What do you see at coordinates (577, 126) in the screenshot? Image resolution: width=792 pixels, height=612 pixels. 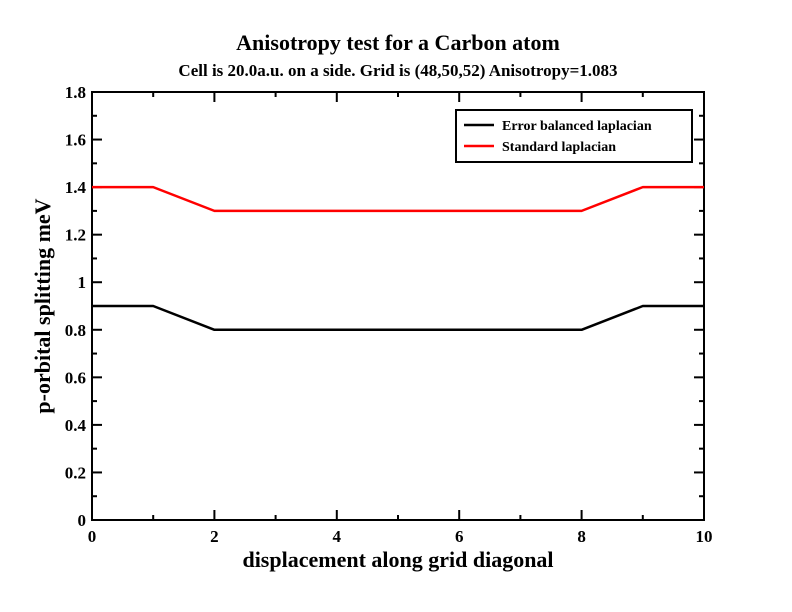 I see `legend-label-error-balanced: Error balanced laplacian` at bounding box center [577, 126].